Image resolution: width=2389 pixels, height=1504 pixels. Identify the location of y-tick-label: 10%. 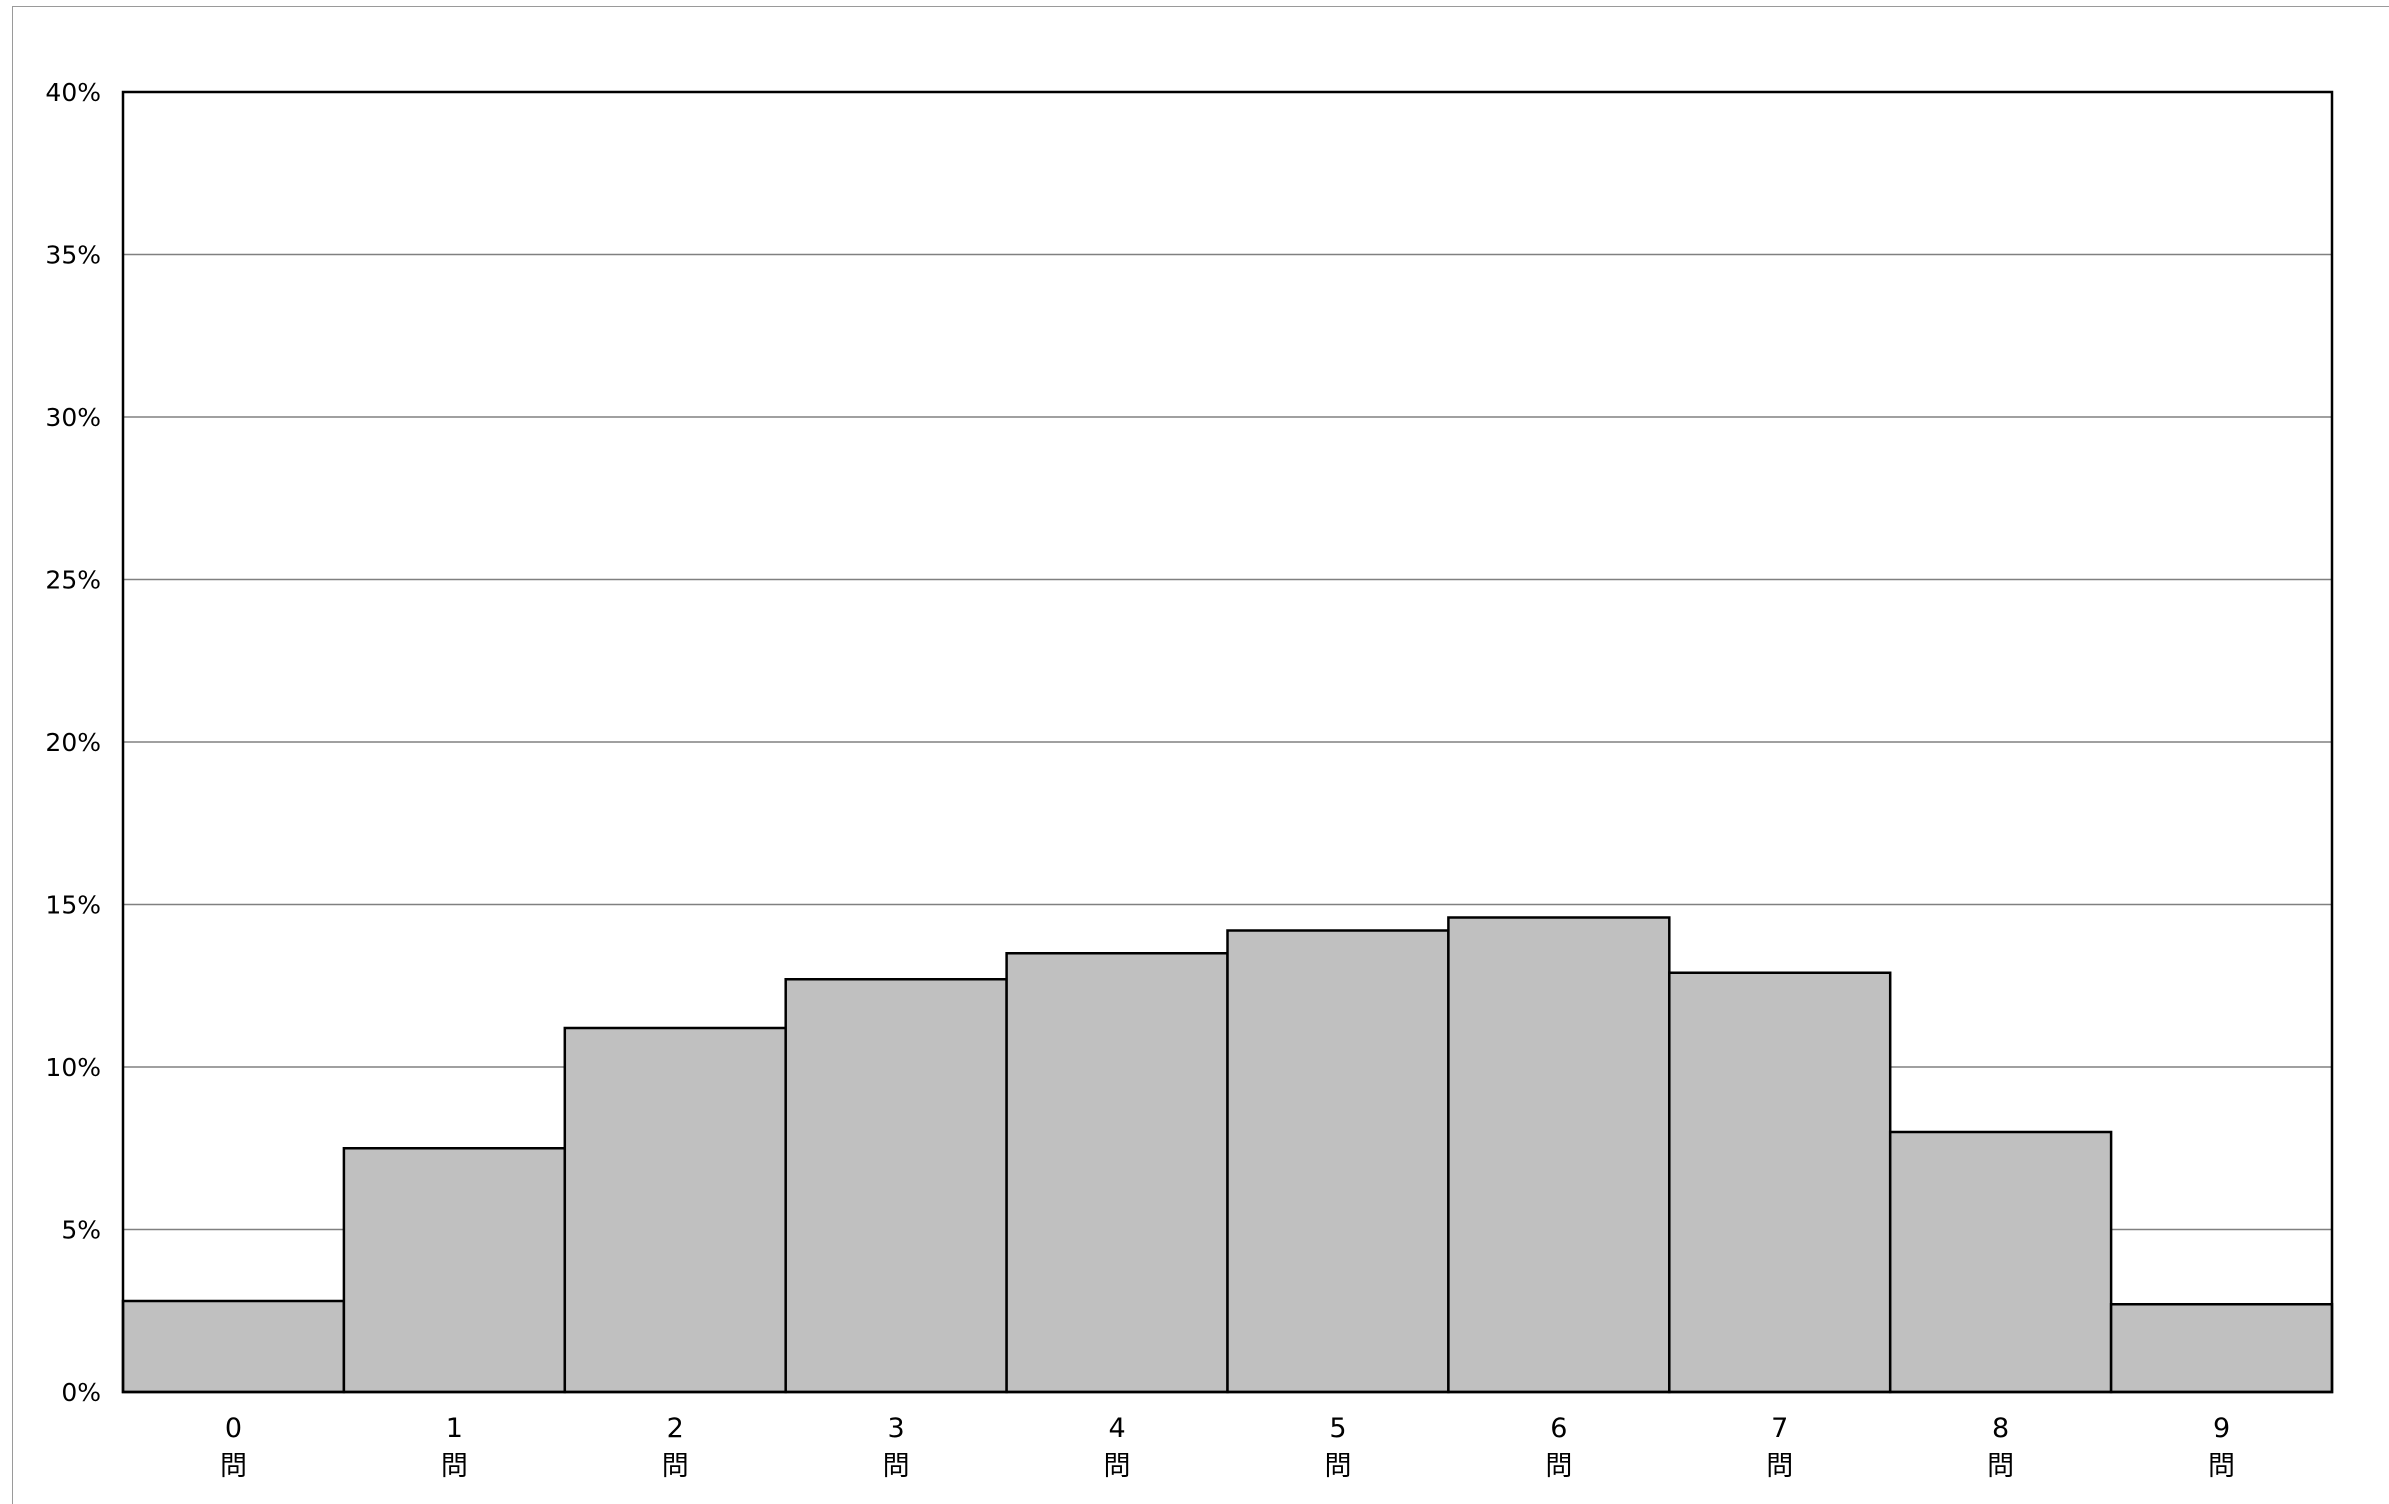
(73, 1067).